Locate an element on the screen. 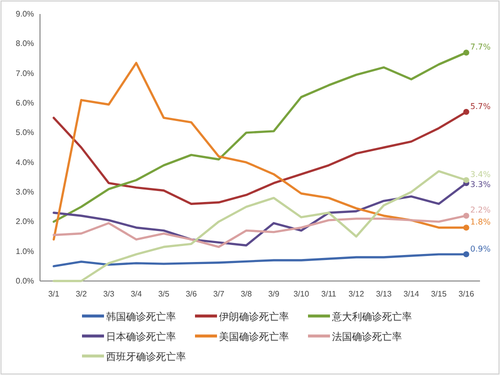 This screenshot has height=375, width=500. x-tick-label: 3/14 is located at coordinates (411, 294).